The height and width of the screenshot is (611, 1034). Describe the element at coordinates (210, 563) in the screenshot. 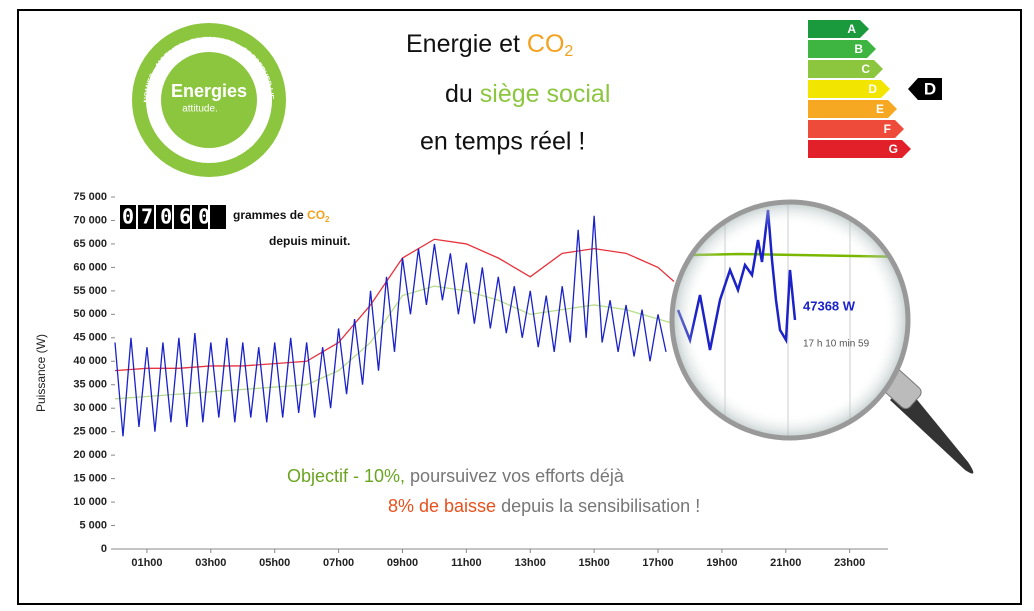

I see `x-tick-label: 03h00` at that location.